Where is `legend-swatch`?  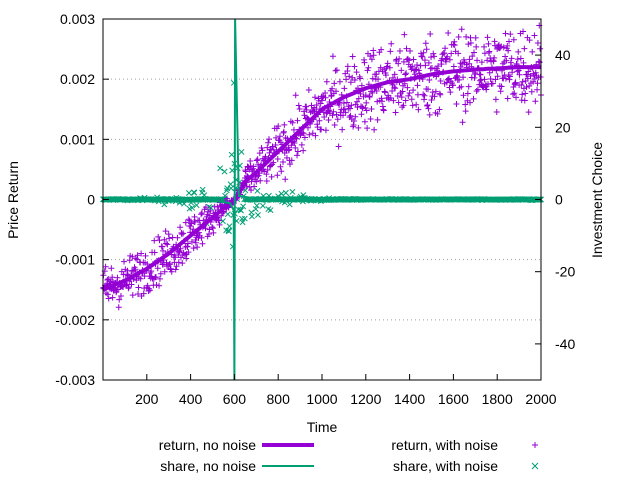
legend-swatch is located at coordinates (535, 466).